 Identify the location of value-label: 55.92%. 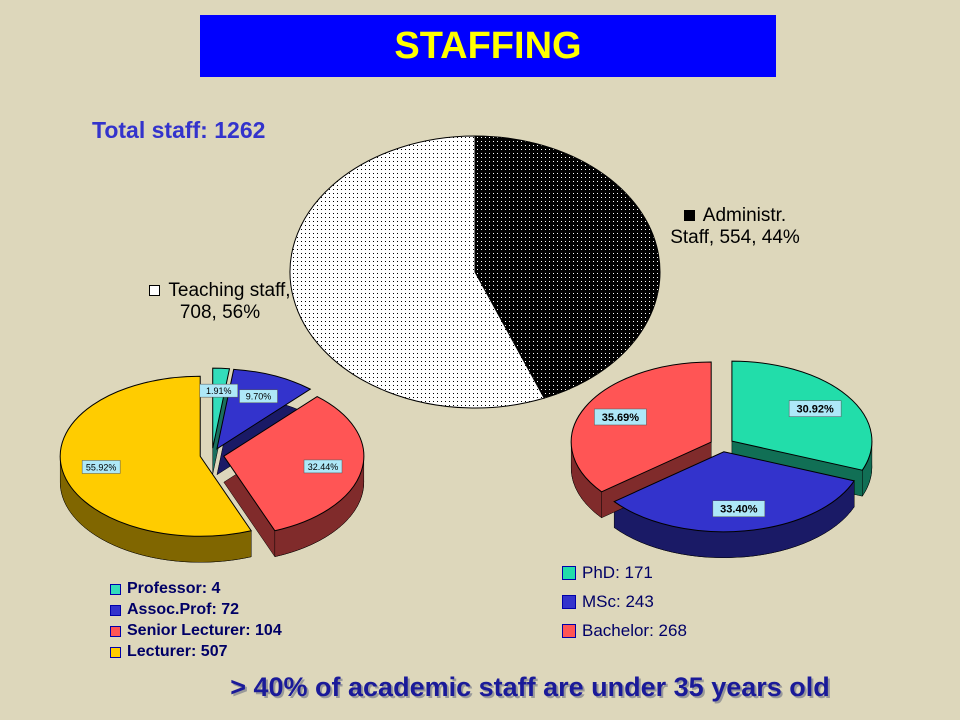
(101, 467).